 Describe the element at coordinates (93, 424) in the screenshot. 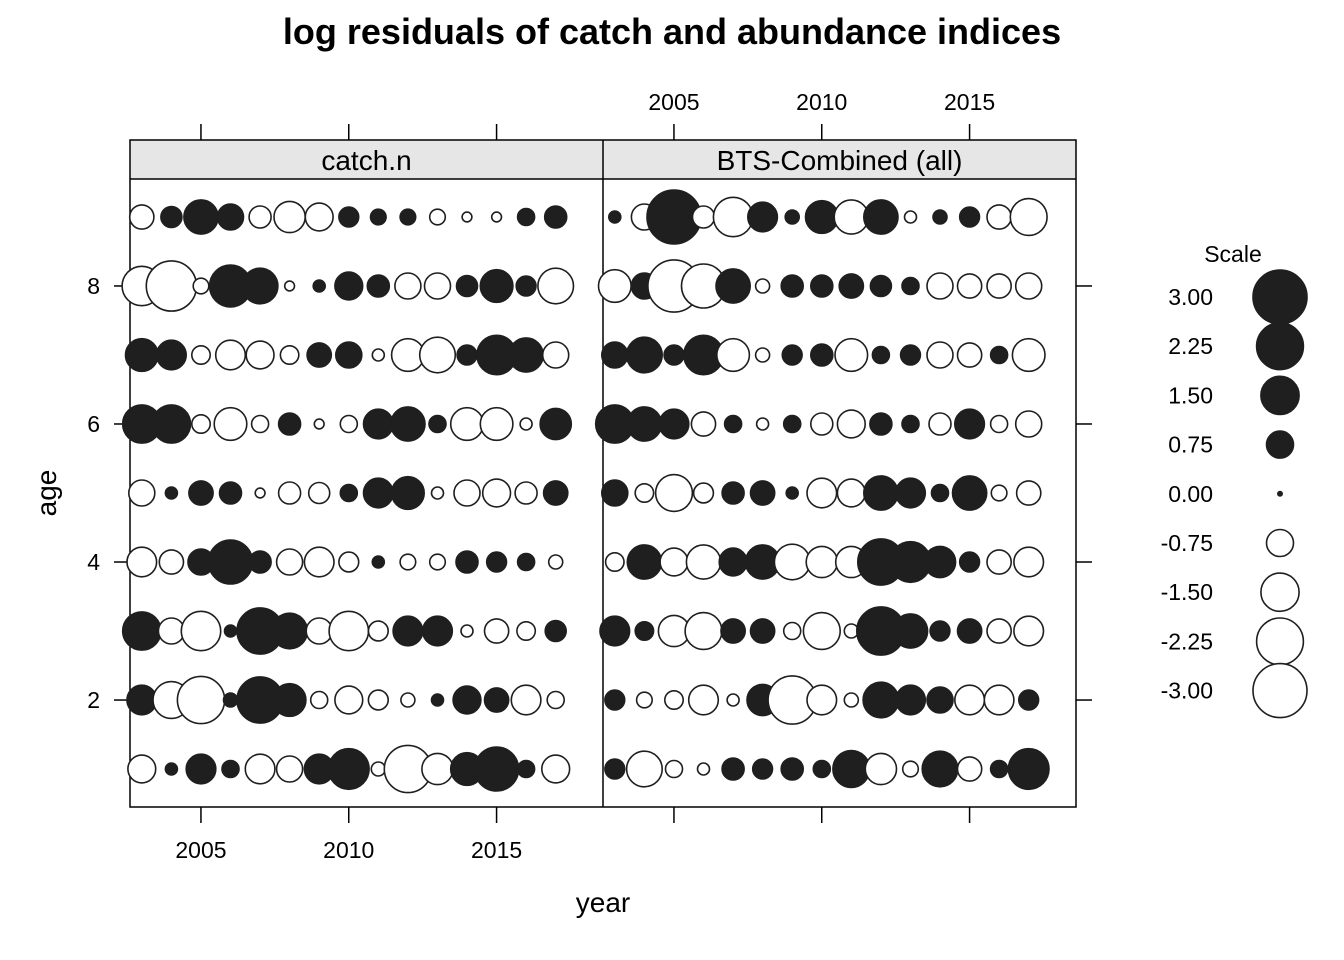

I see `y-tick-label: 6` at that location.